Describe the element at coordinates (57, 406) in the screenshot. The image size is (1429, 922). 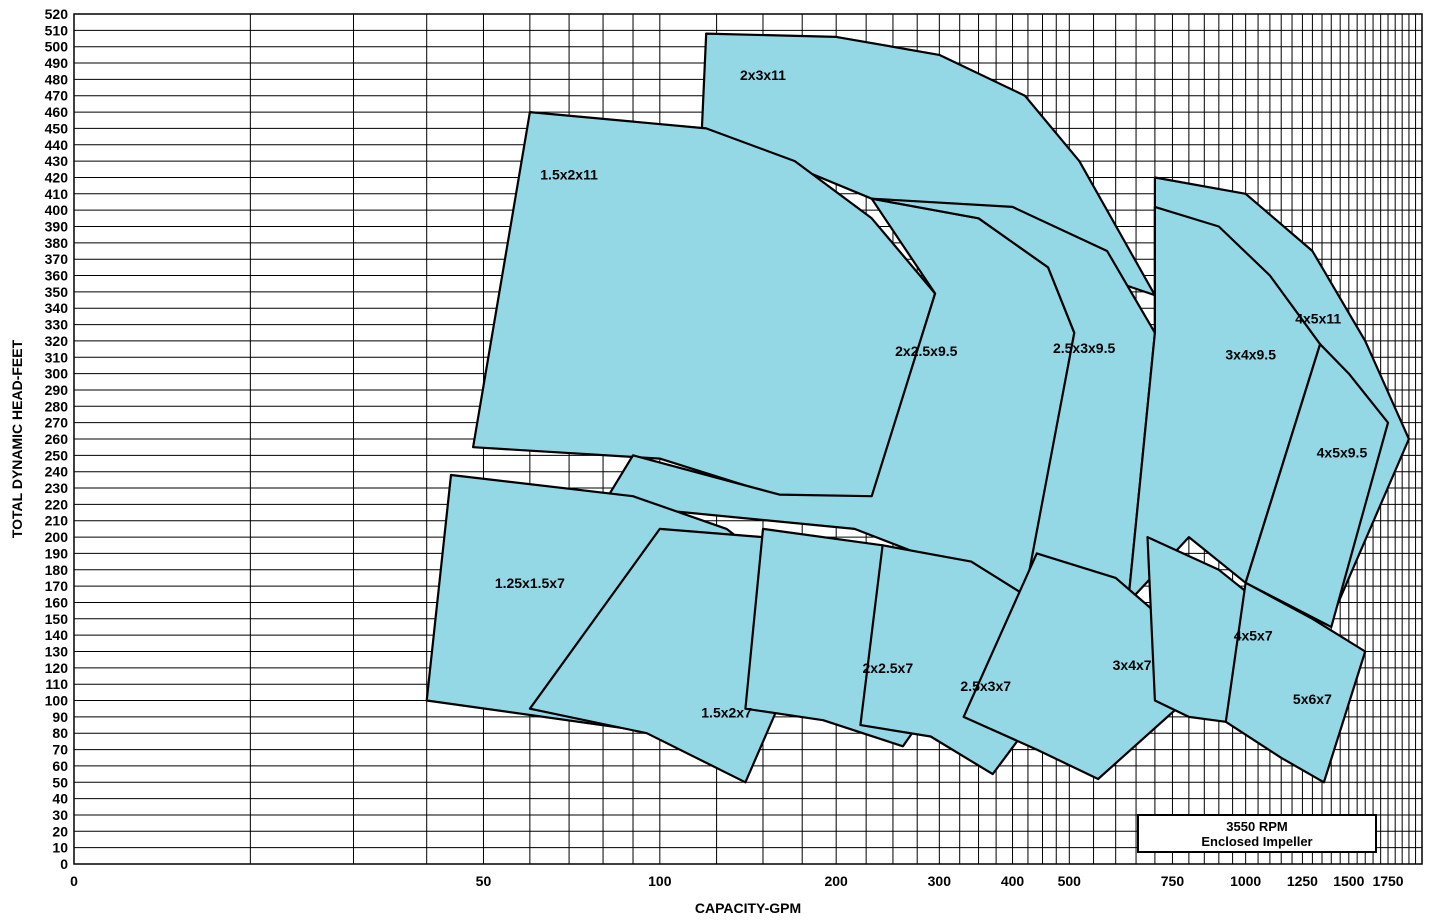
I see `y-tick-label: 280` at that location.